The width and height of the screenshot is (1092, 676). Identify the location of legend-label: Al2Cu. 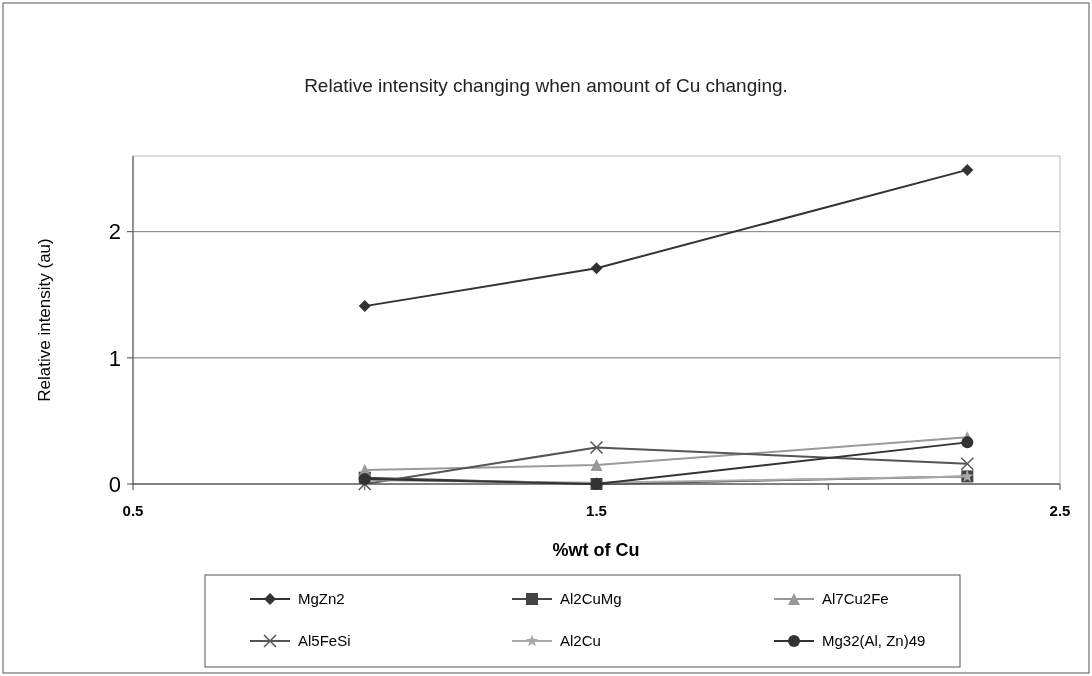
(580, 641).